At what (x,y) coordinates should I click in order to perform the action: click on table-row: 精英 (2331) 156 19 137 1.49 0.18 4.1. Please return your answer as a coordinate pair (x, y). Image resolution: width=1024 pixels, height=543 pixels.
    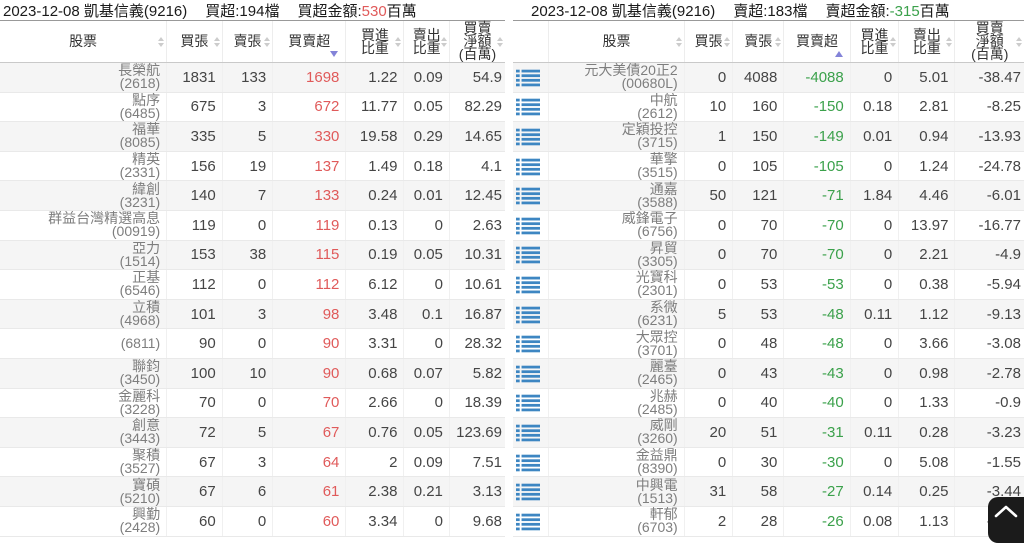
    Looking at the image, I should click on (252, 166).